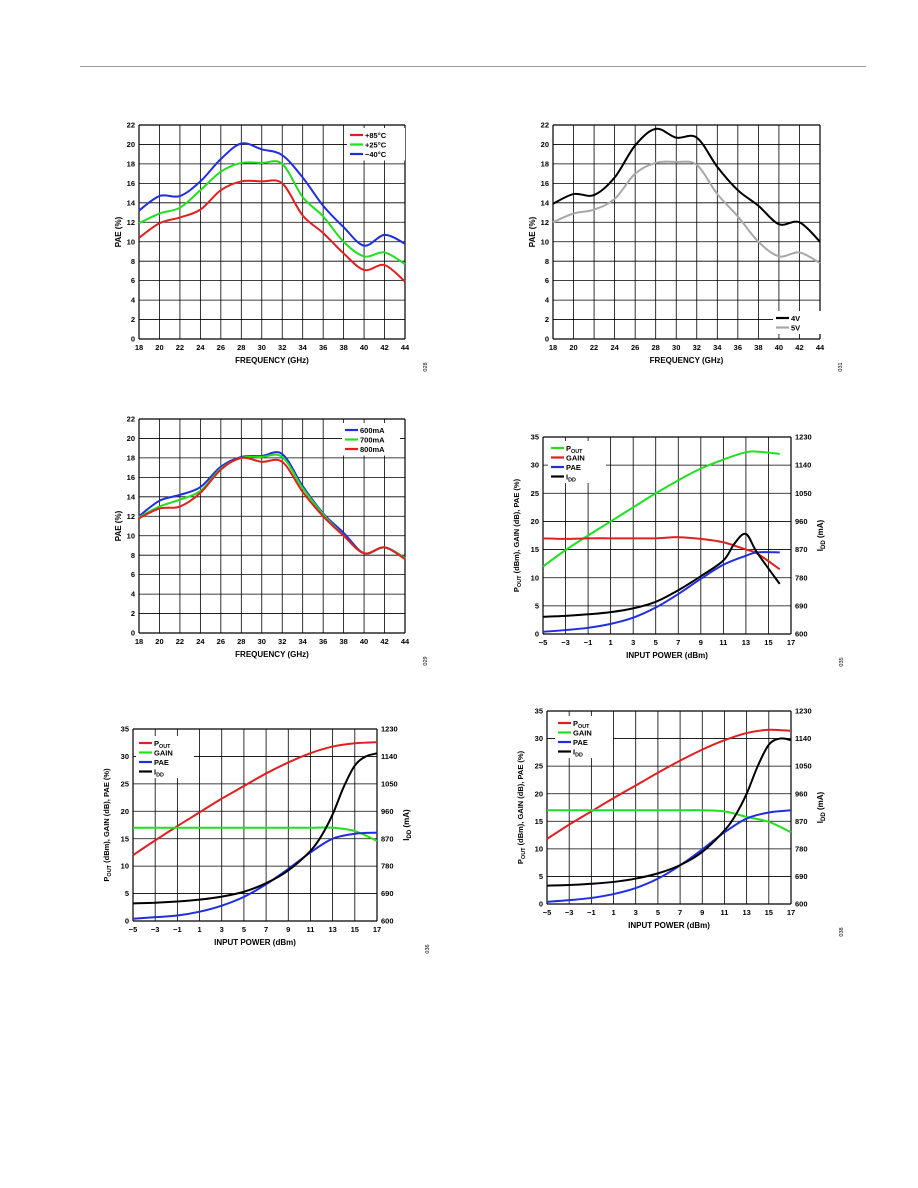 This screenshot has width=918, height=1188. What do you see at coordinates (545, 222) in the screenshot?
I see `y-tick-label: 12` at bounding box center [545, 222].